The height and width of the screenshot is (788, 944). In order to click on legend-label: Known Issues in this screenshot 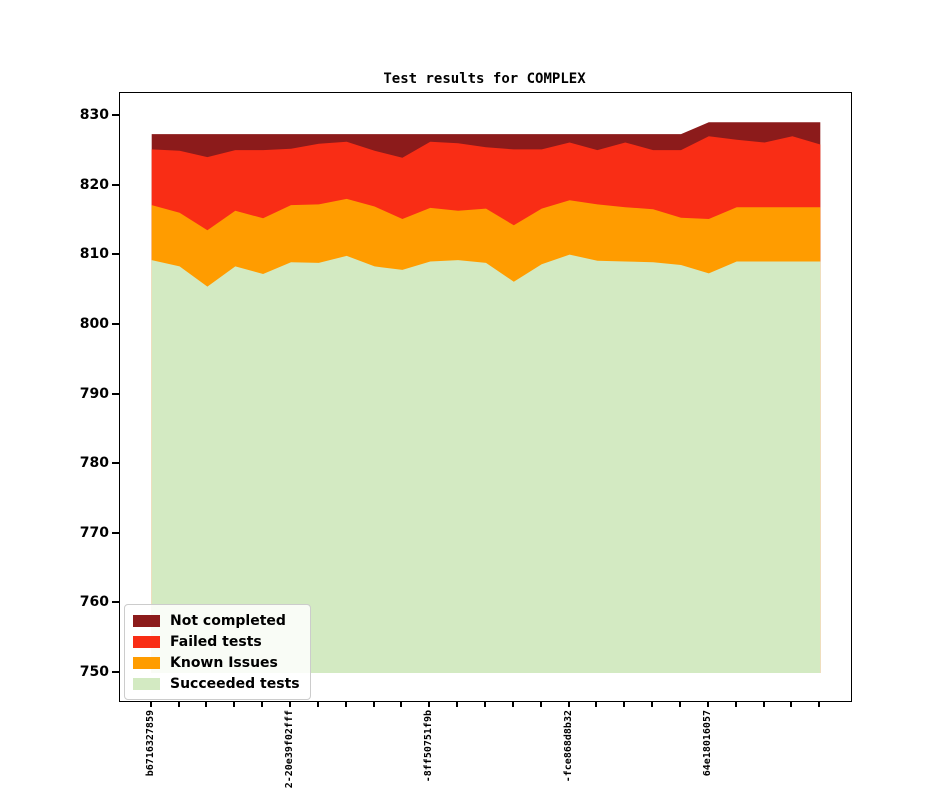, I will do `click(224, 662)`.